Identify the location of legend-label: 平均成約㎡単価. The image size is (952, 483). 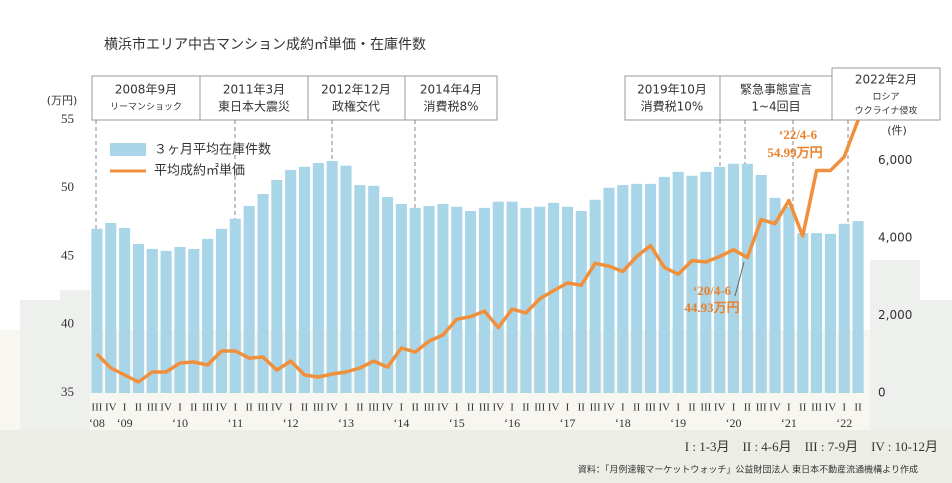
(199, 171).